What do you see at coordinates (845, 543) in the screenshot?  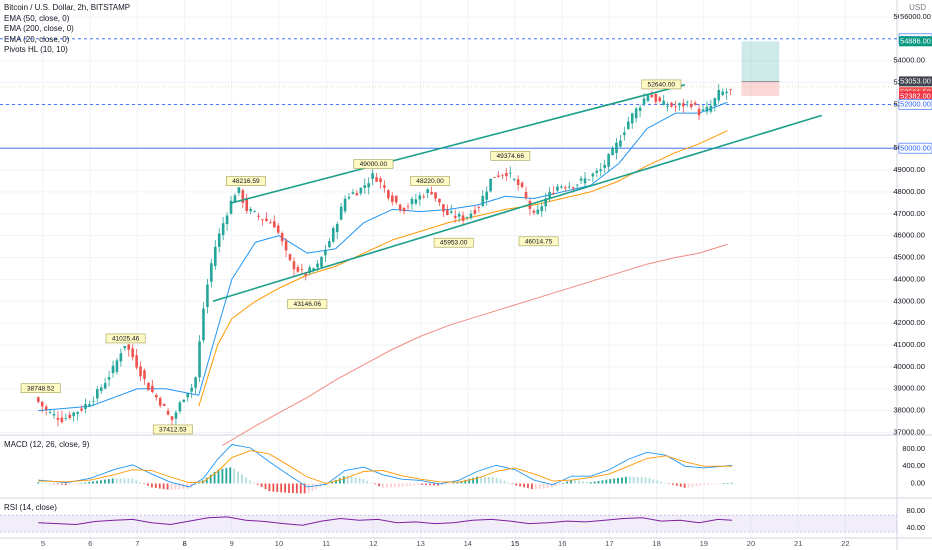 I see `time-tick-label: 22` at bounding box center [845, 543].